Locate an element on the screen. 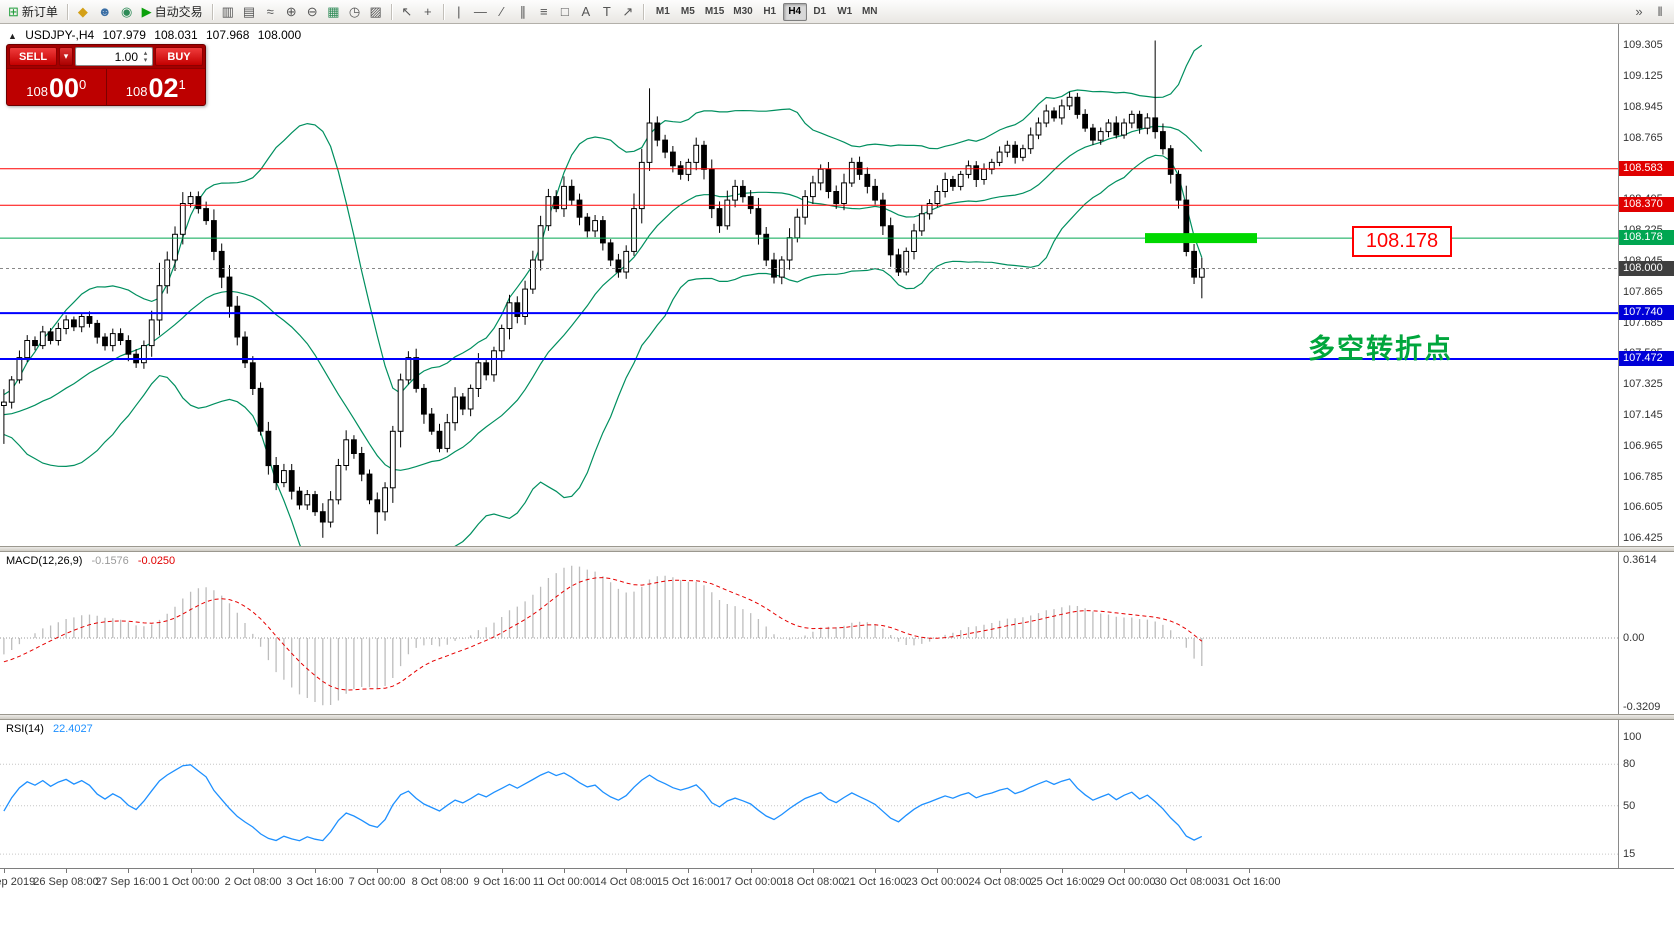  trendline-icon: ∕ is located at coordinates (502, 12).